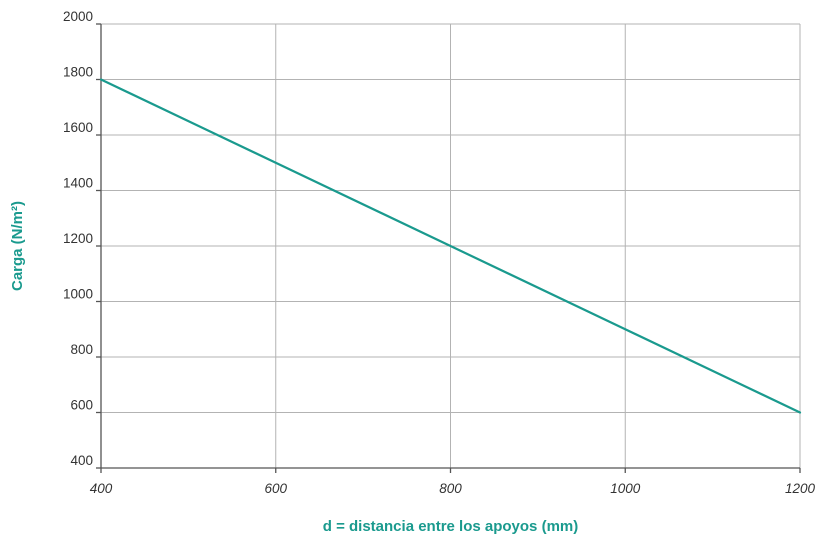 The height and width of the screenshot is (538, 821). Describe the element at coordinates (800, 488) in the screenshot. I see `x-tick-label: 1200` at that location.